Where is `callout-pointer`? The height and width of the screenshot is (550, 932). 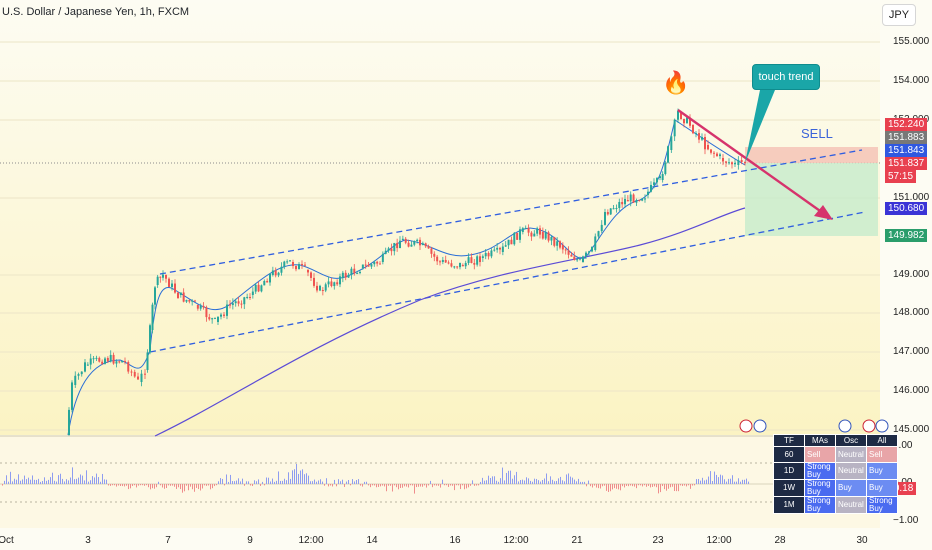 callout-pointer is located at coordinates (760, 126).